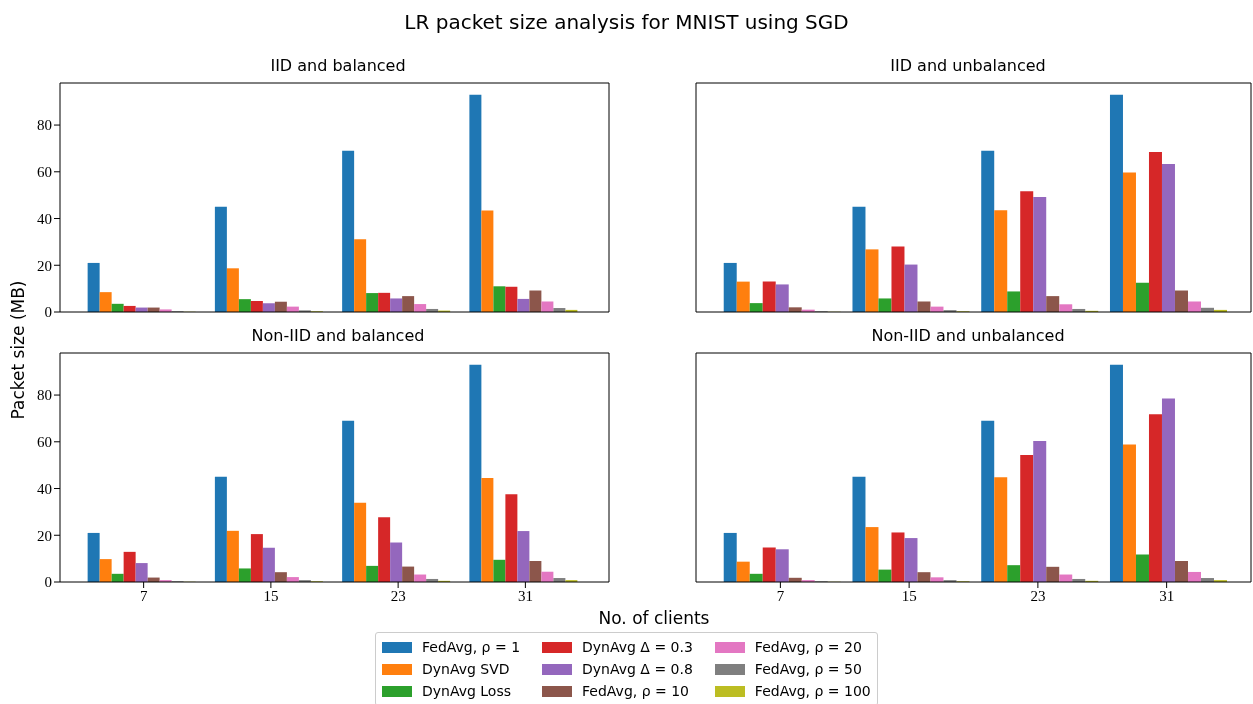 The height and width of the screenshot is (704, 1253). What do you see at coordinates (626, 22) in the screenshot?
I see `chart-title: LR packet size analysis for MNIST using SGD` at bounding box center [626, 22].